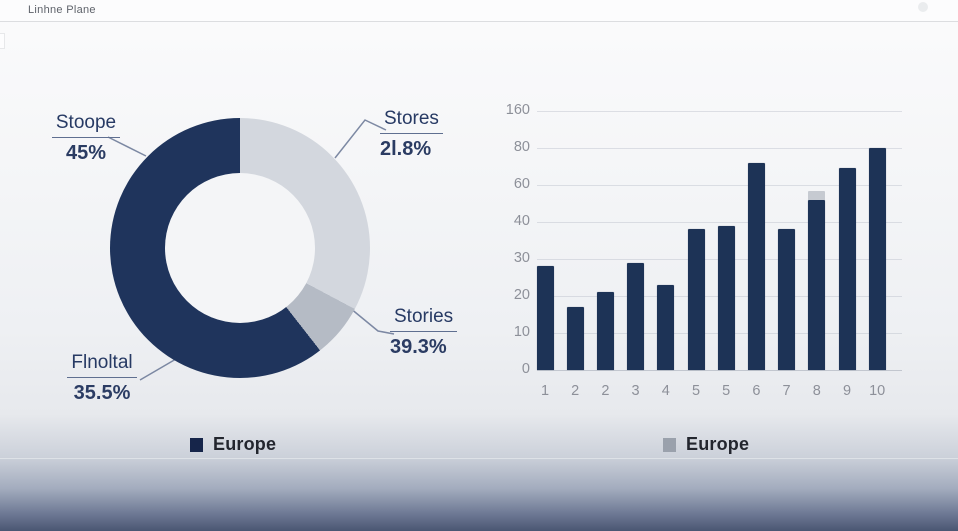 This screenshot has height=531, width=958. What do you see at coordinates (245, 444) in the screenshot?
I see `donut-legend-label: Europe` at bounding box center [245, 444].